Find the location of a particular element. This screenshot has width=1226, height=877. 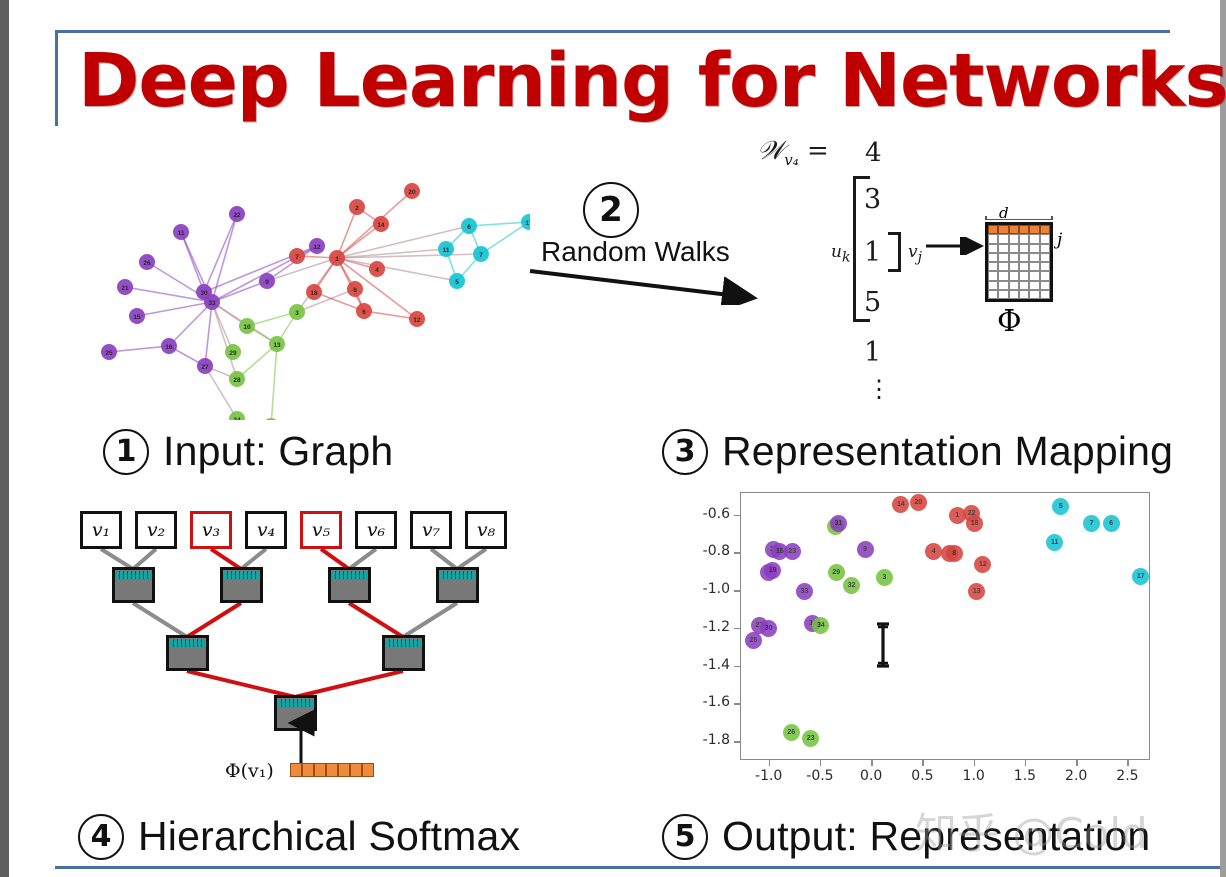

y-tick-label: -1.2 is located at coordinates (716, 626).